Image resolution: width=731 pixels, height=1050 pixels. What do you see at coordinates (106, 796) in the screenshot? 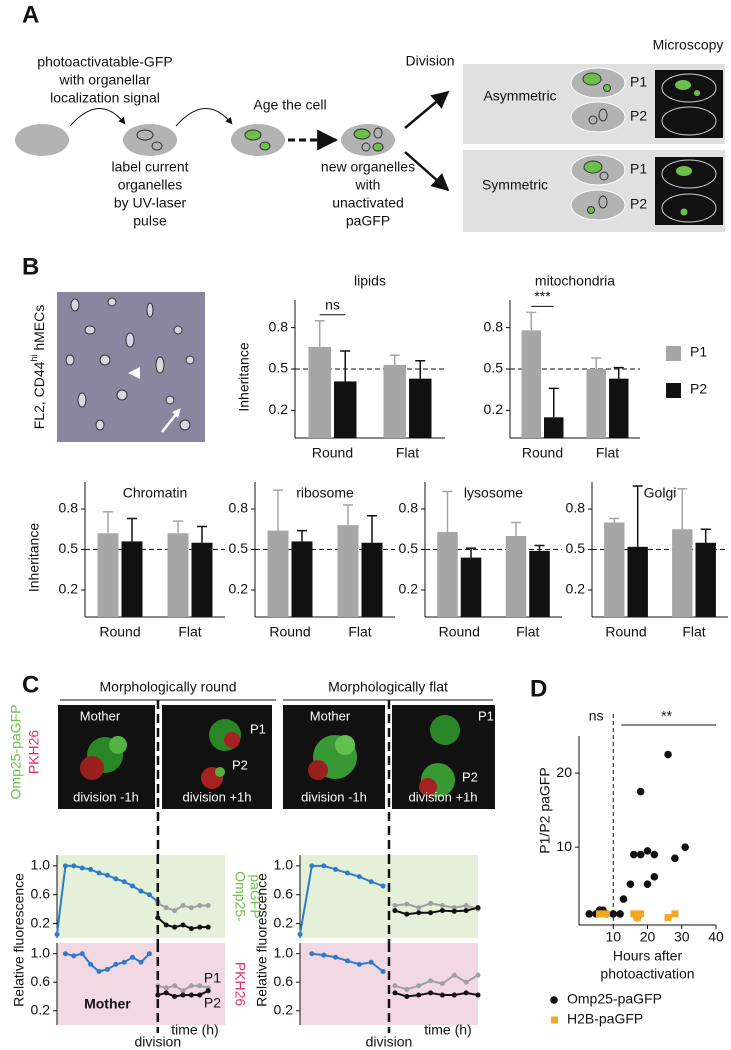
I see `image-label: division -1h` at bounding box center [106, 796].